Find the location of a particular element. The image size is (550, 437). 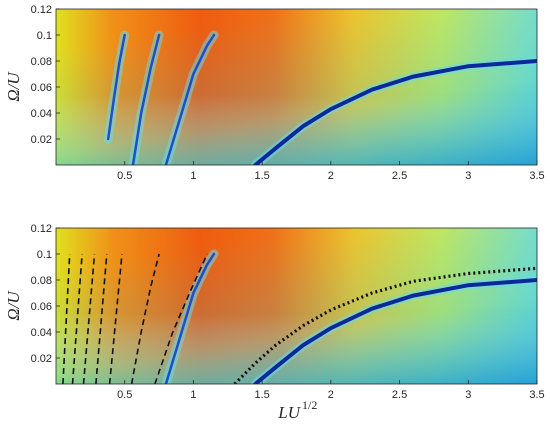

dotted-curve is located at coordinates (385, 325).